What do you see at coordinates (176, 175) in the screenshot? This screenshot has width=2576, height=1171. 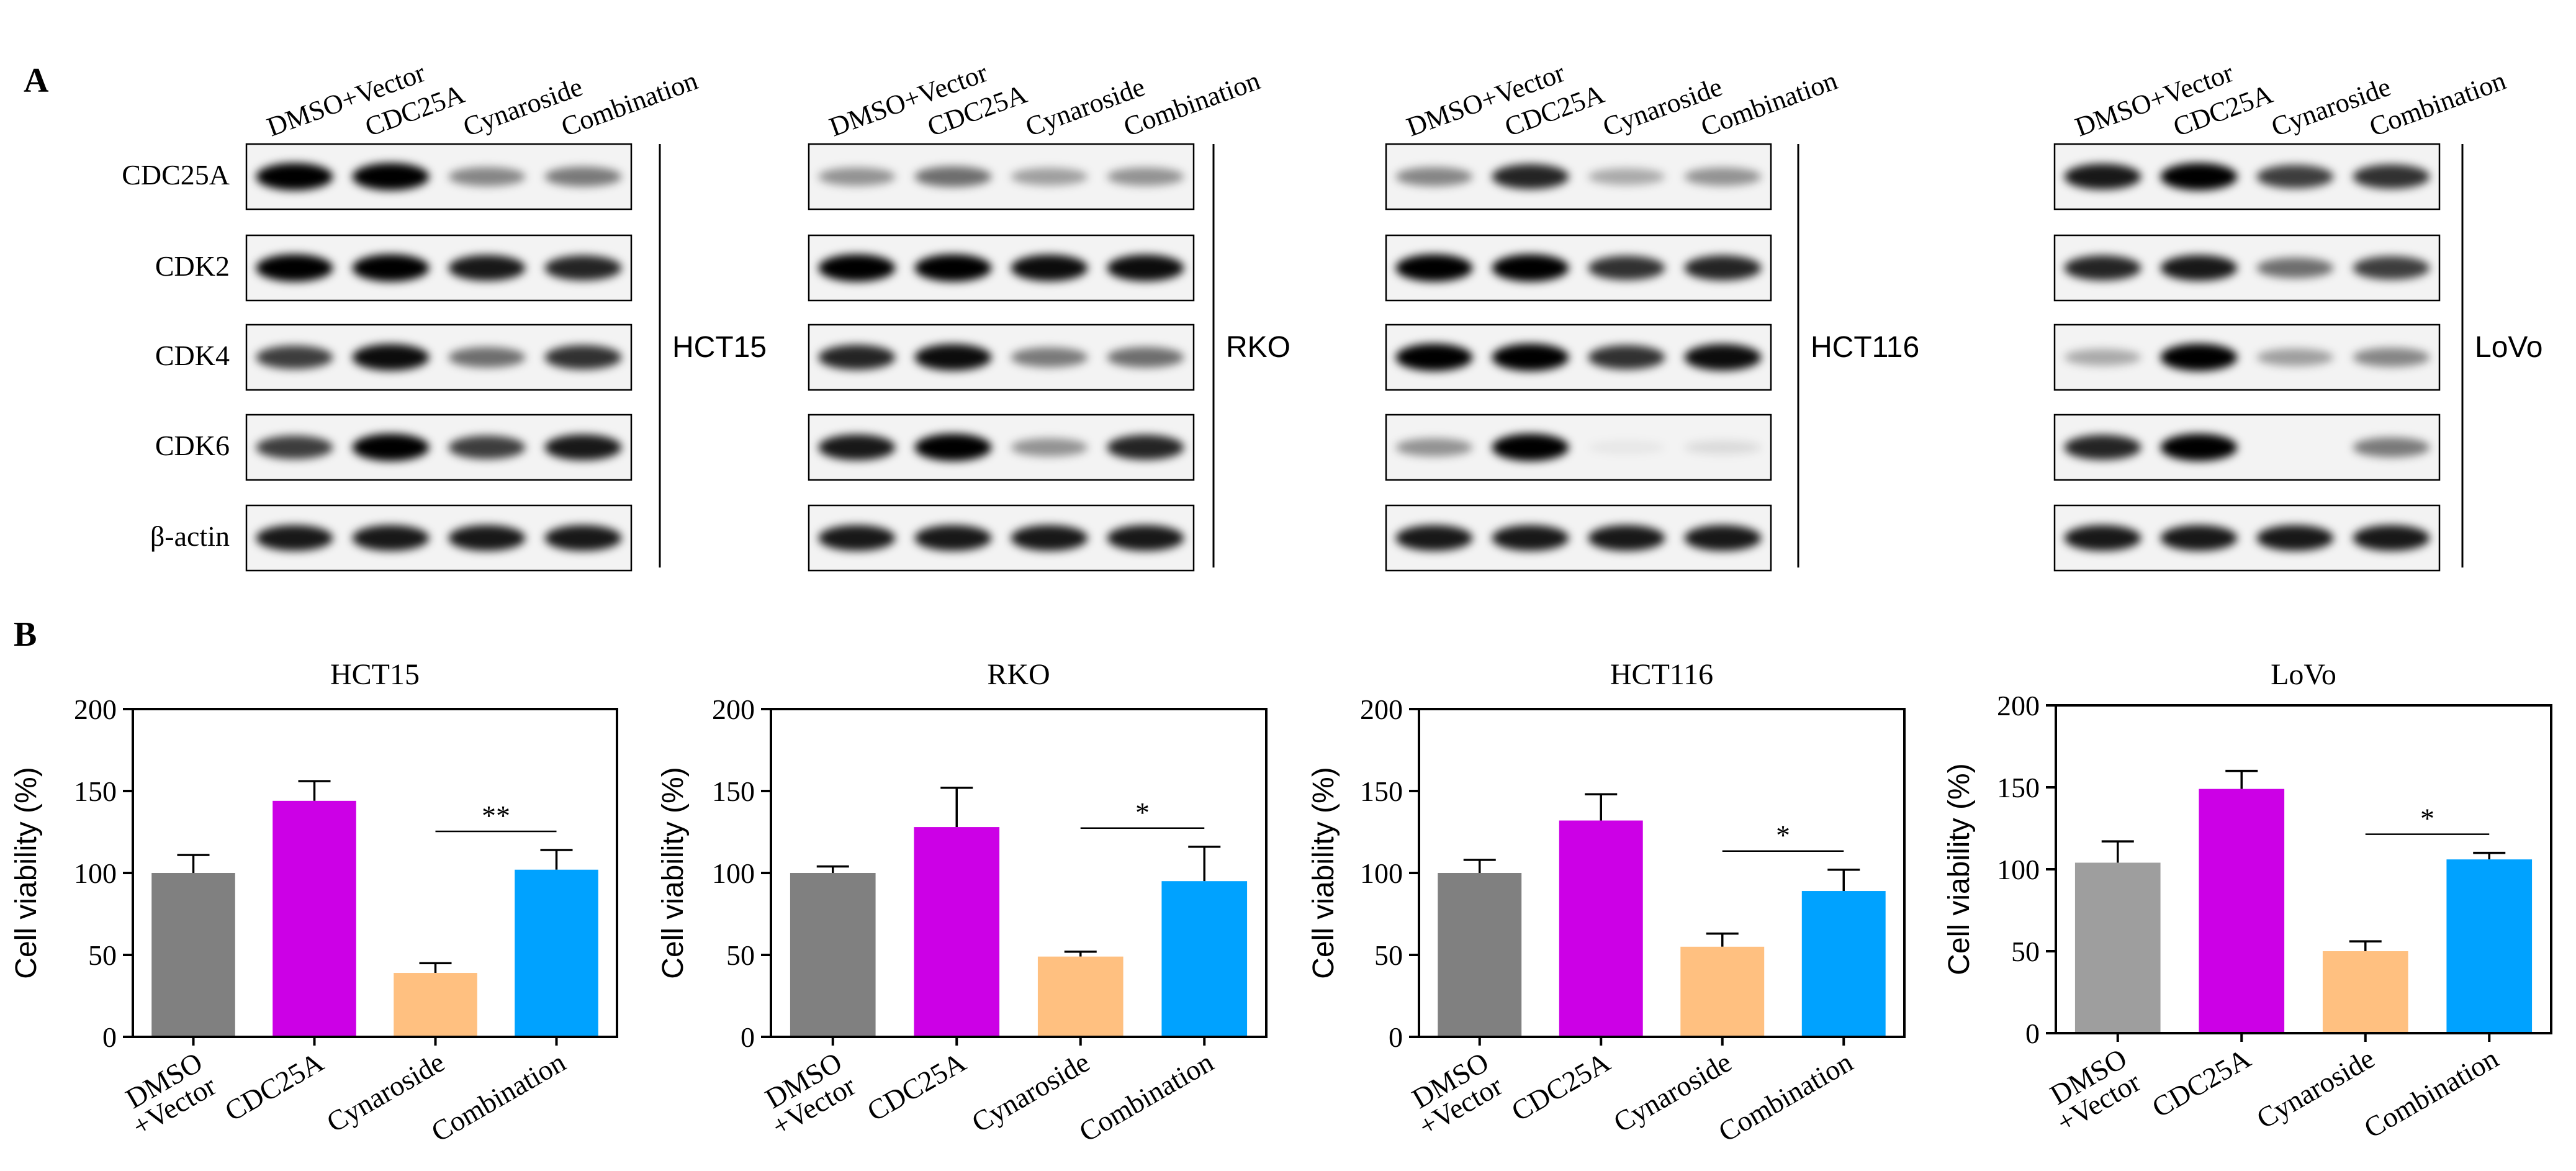 I see `protein-label-cdc25a: CDC25A` at bounding box center [176, 175].